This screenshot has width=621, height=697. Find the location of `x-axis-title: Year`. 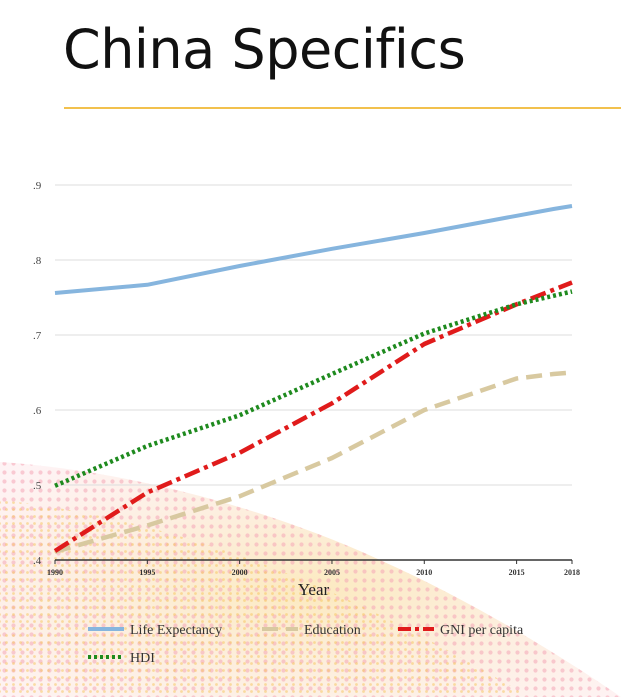

x-axis-title: Year is located at coordinates (314, 589).